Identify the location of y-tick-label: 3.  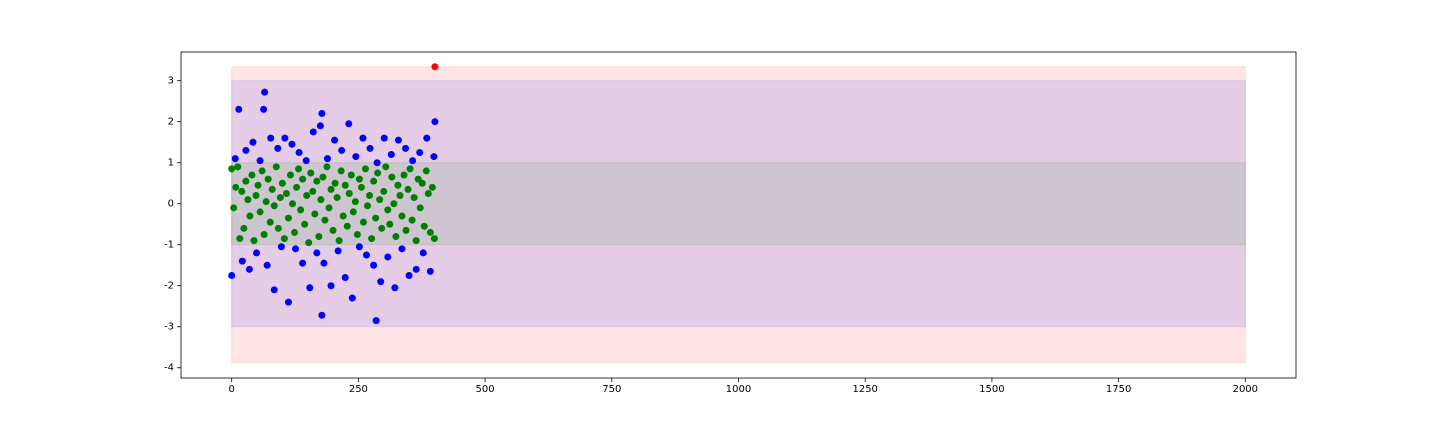
(171, 81).